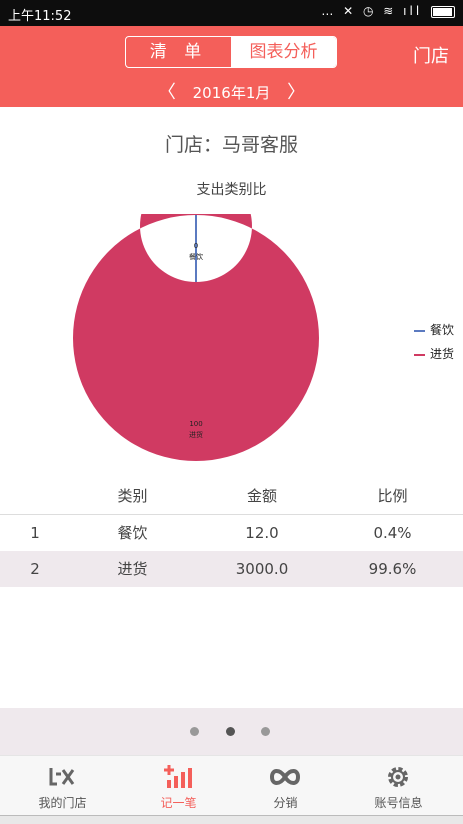 This screenshot has height=824, width=463. What do you see at coordinates (195, 424) in the screenshot?
I see `slice-value-label: 100` at bounding box center [195, 424].